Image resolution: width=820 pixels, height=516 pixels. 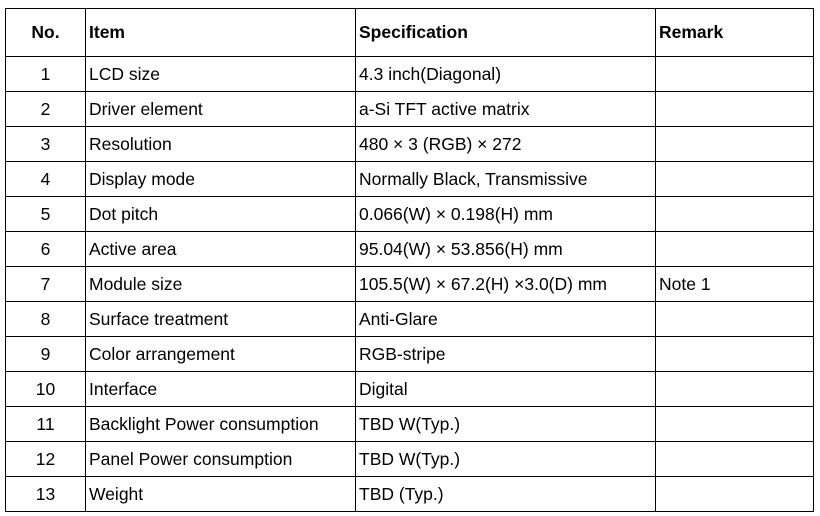 What do you see at coordinates (45, 494) in the screenshot?
I see `no-cell: 13` at bounding box center [45, 494].